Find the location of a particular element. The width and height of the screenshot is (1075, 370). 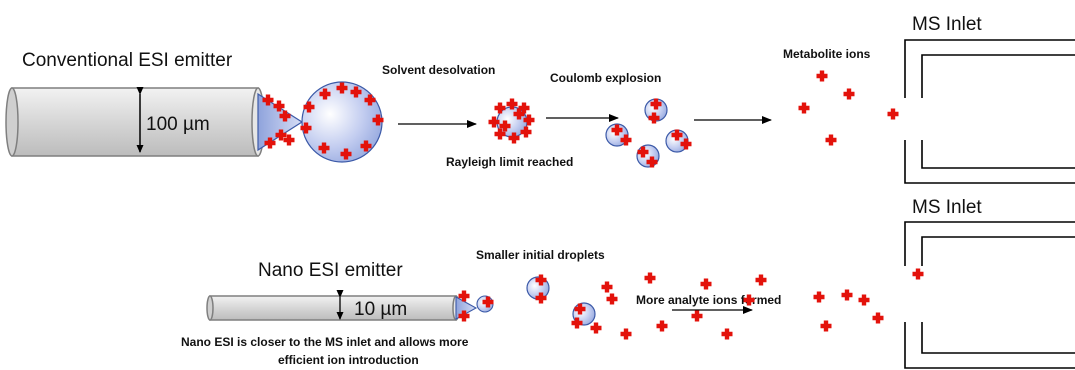

nano-note-line2: efficient ion introduction is located at coordinates (348, 360).